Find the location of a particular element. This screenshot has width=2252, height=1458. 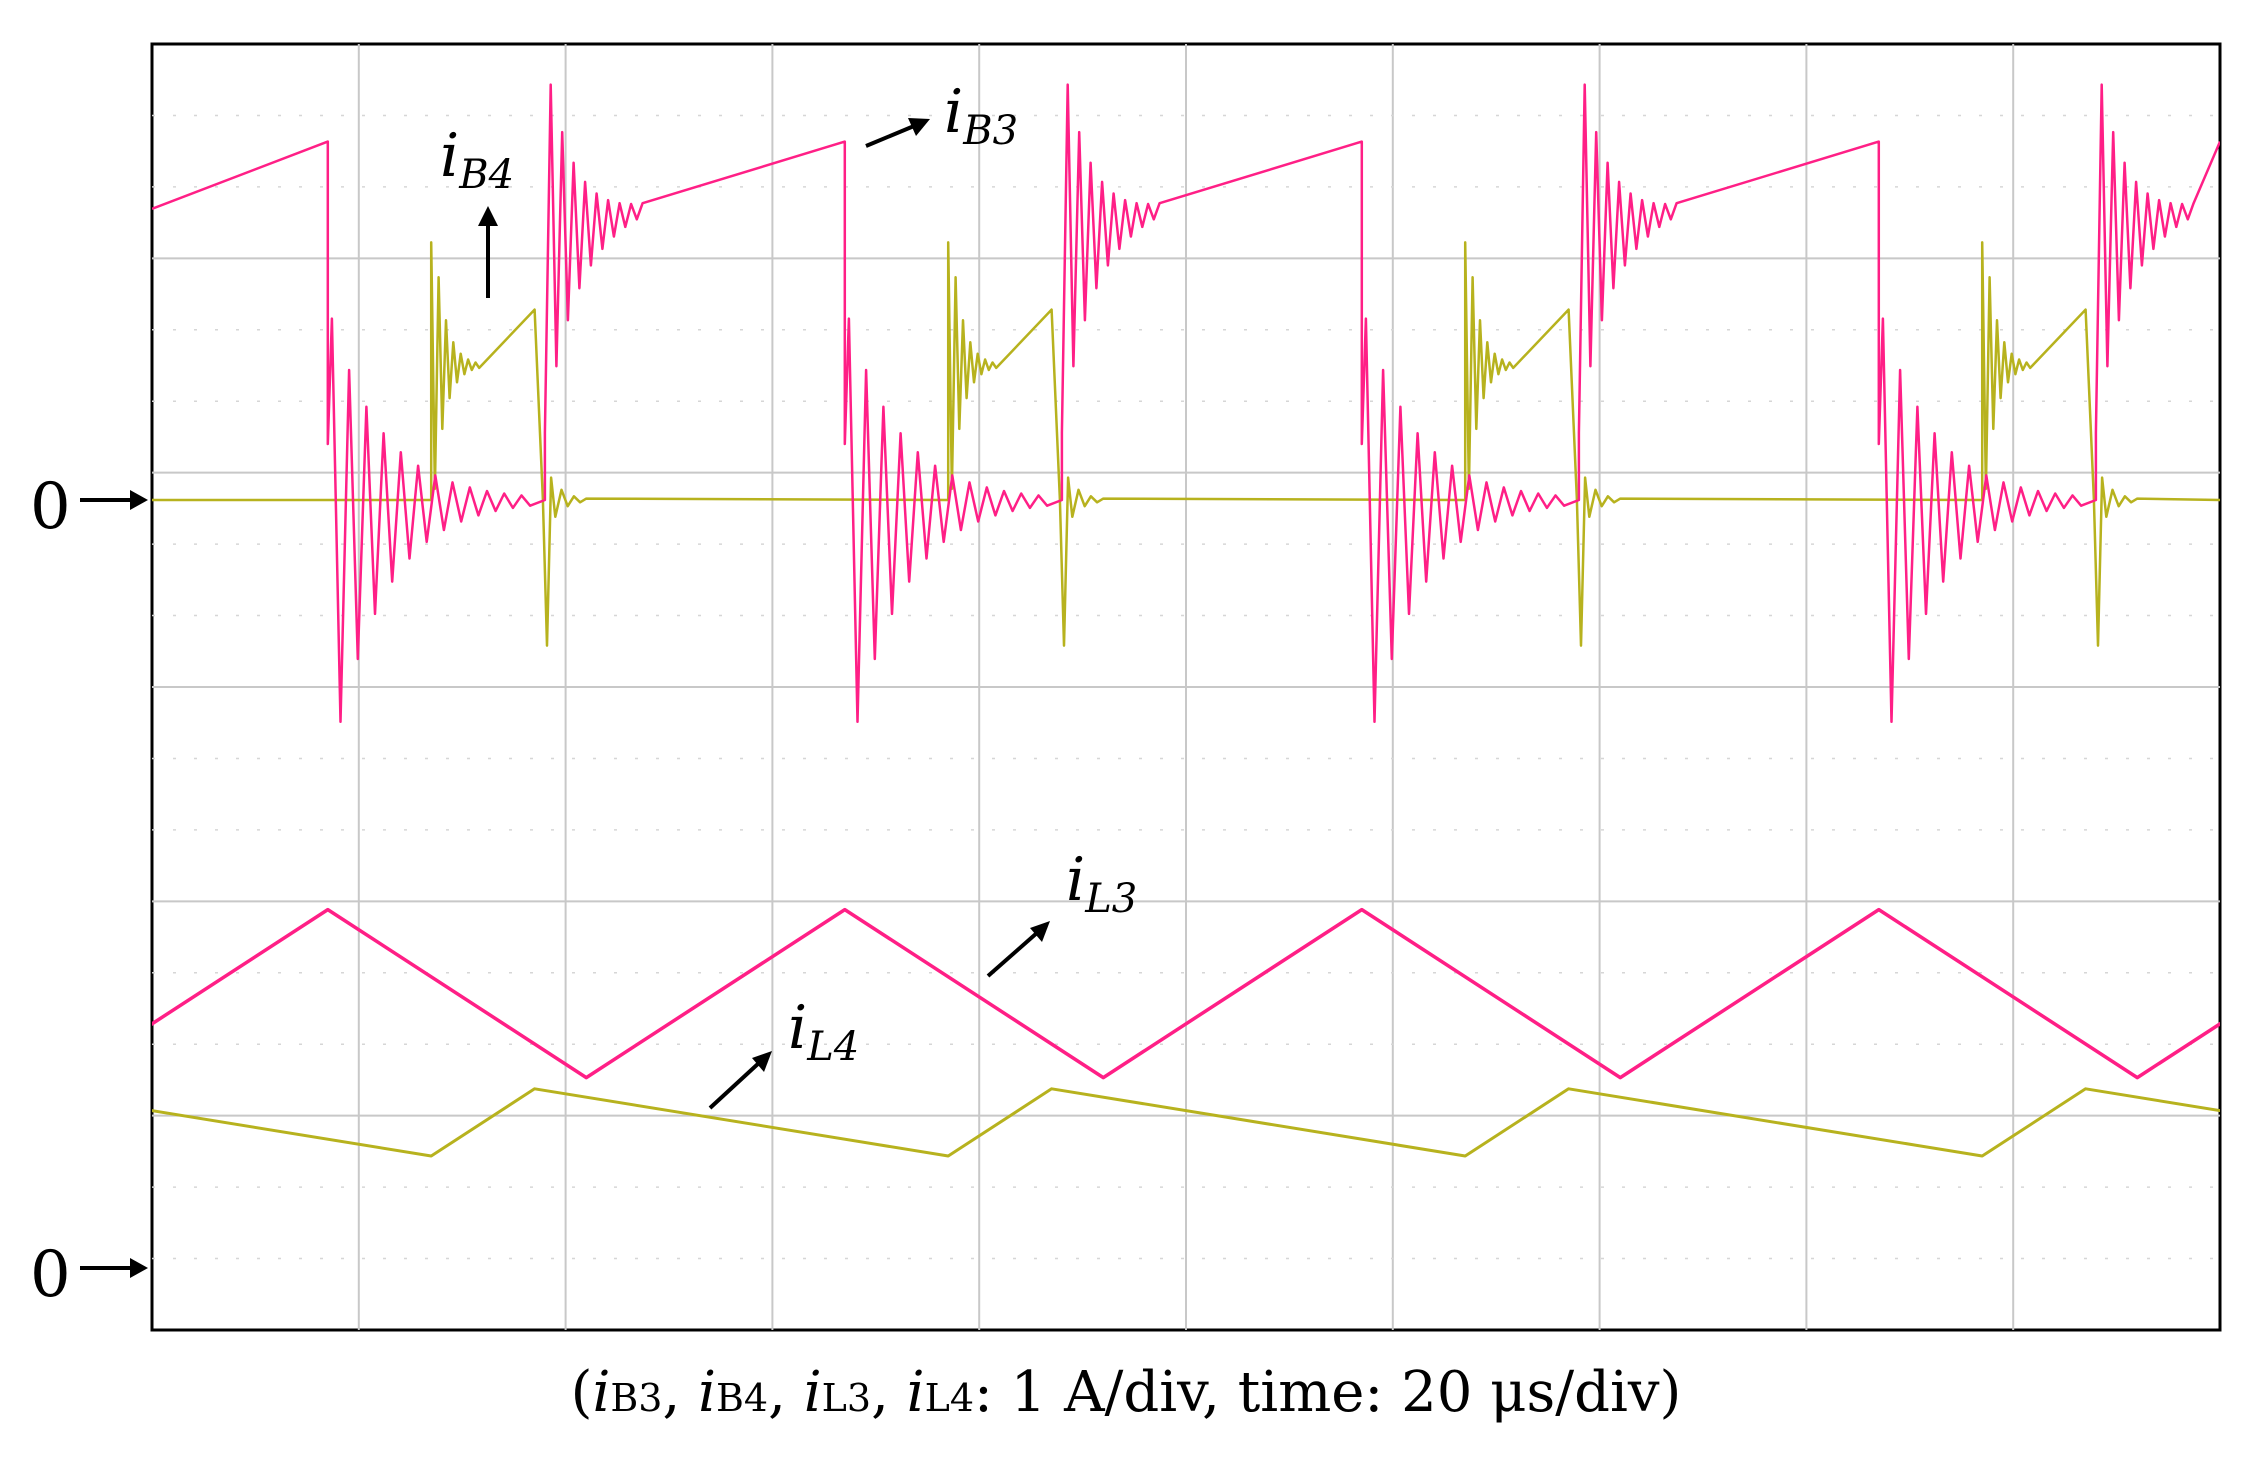

zero-marker-top: 0 is located at coordinates (50, 507).